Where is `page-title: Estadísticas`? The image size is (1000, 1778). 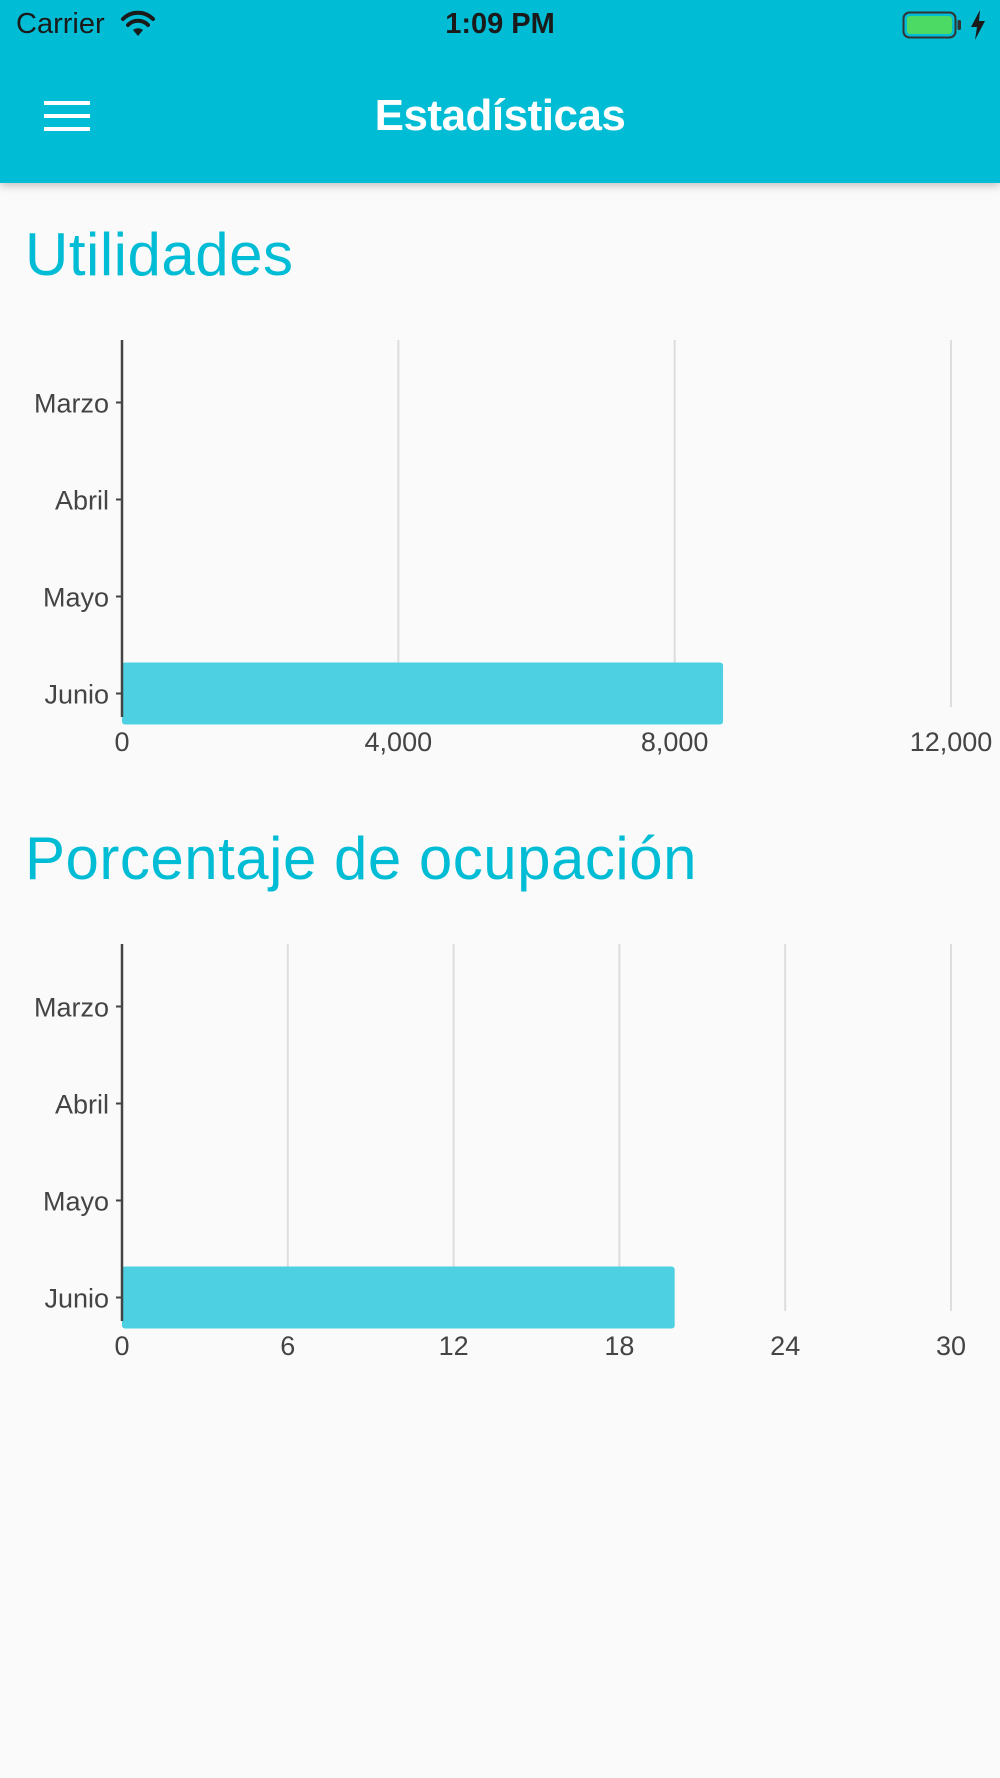
page-title: Estadísticas is located at coordinates (500, 115).